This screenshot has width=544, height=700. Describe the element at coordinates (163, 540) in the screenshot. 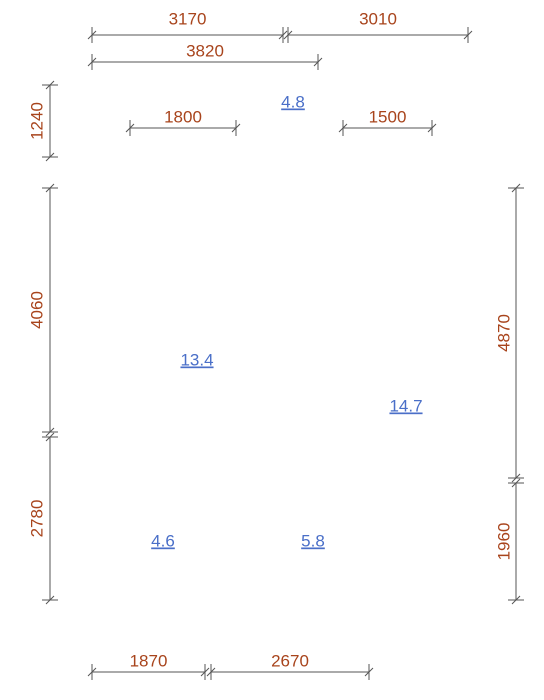

I see `room-area: 4.6` at that location.